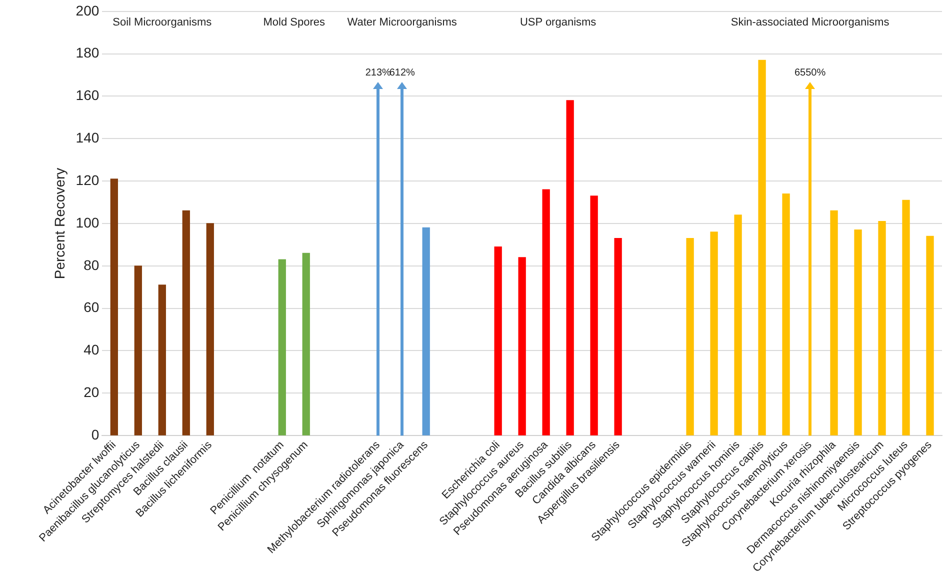 This screenshot has width=948, height=578. Describe the element at coordinates (92, 264) in the screenshot. I see `y-tick-label: 80` at that location.